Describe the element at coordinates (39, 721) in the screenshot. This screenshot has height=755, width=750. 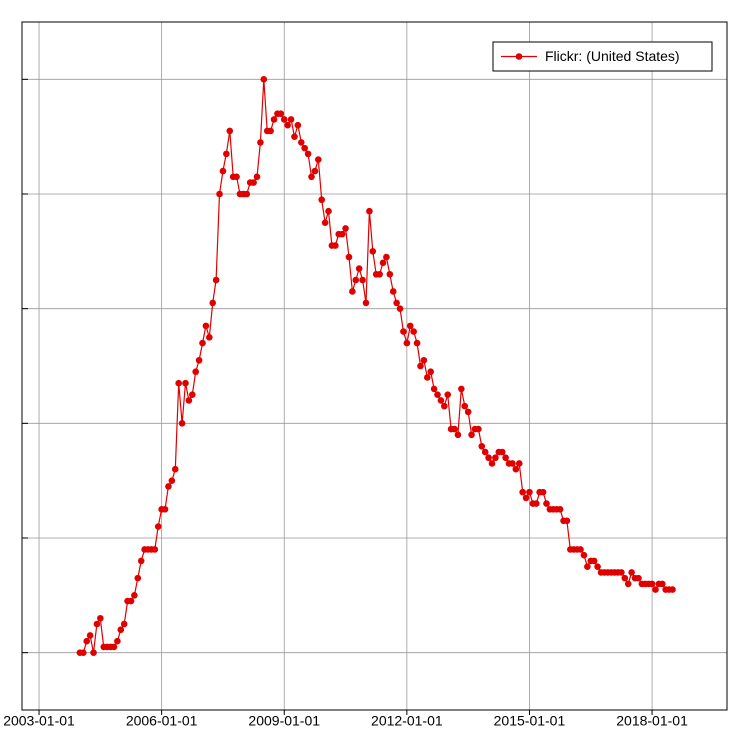
I see `x-tick-label: 2003-01-01` at that location.